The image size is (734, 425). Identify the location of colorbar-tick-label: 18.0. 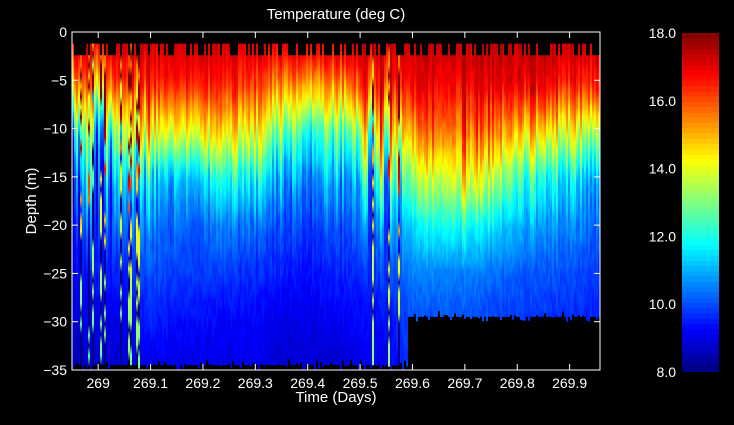
(662, 33).